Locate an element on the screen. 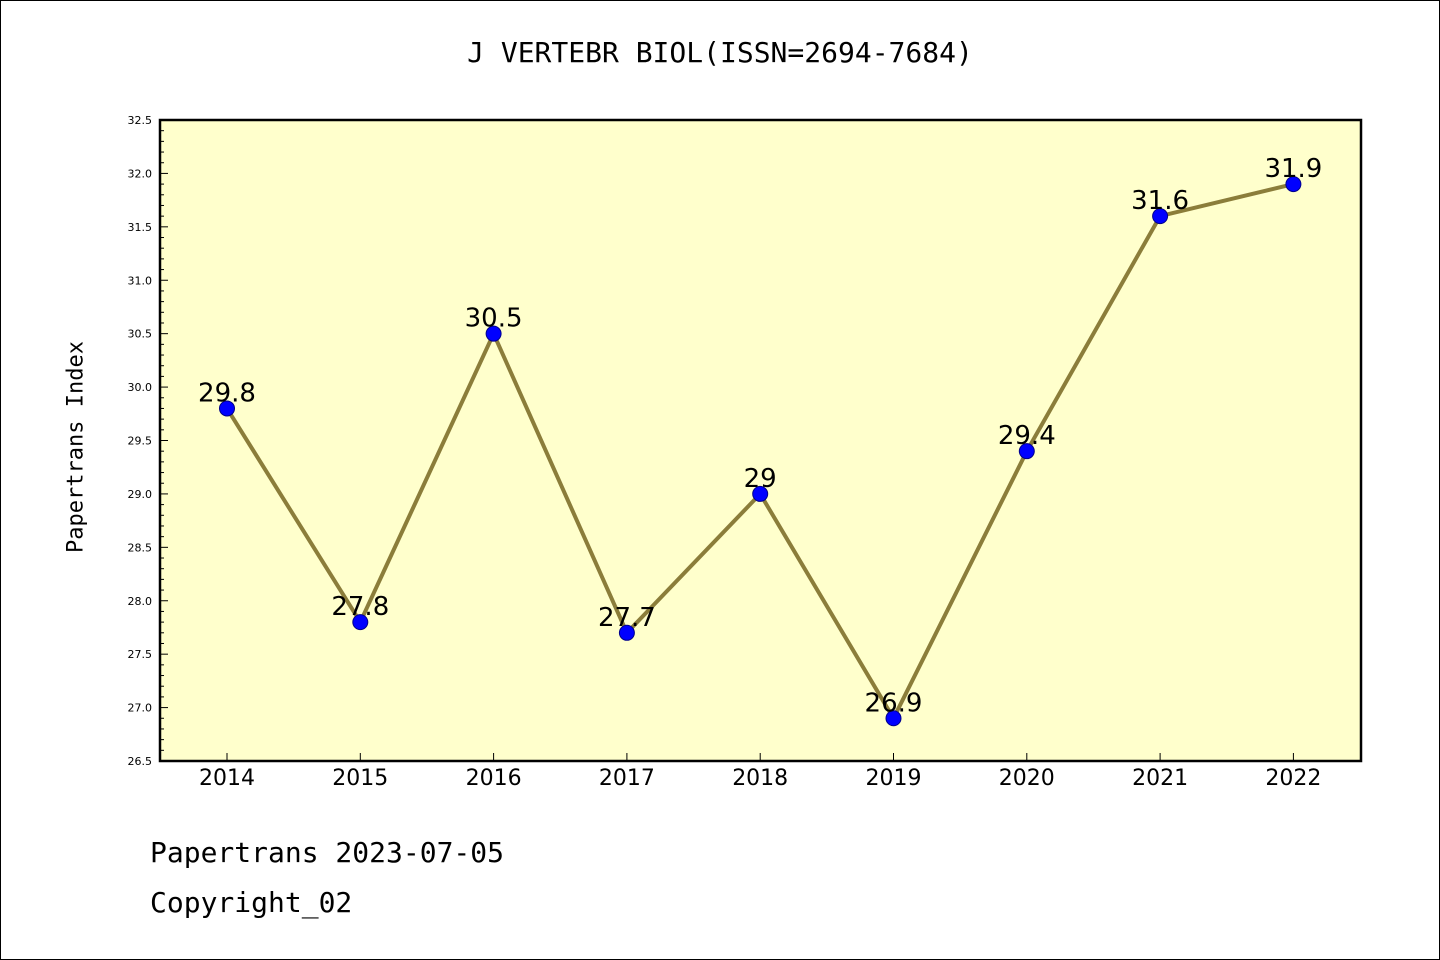 The image size is (1440, 960). data-label: 31.6 is located at coordinates (1160, 201).